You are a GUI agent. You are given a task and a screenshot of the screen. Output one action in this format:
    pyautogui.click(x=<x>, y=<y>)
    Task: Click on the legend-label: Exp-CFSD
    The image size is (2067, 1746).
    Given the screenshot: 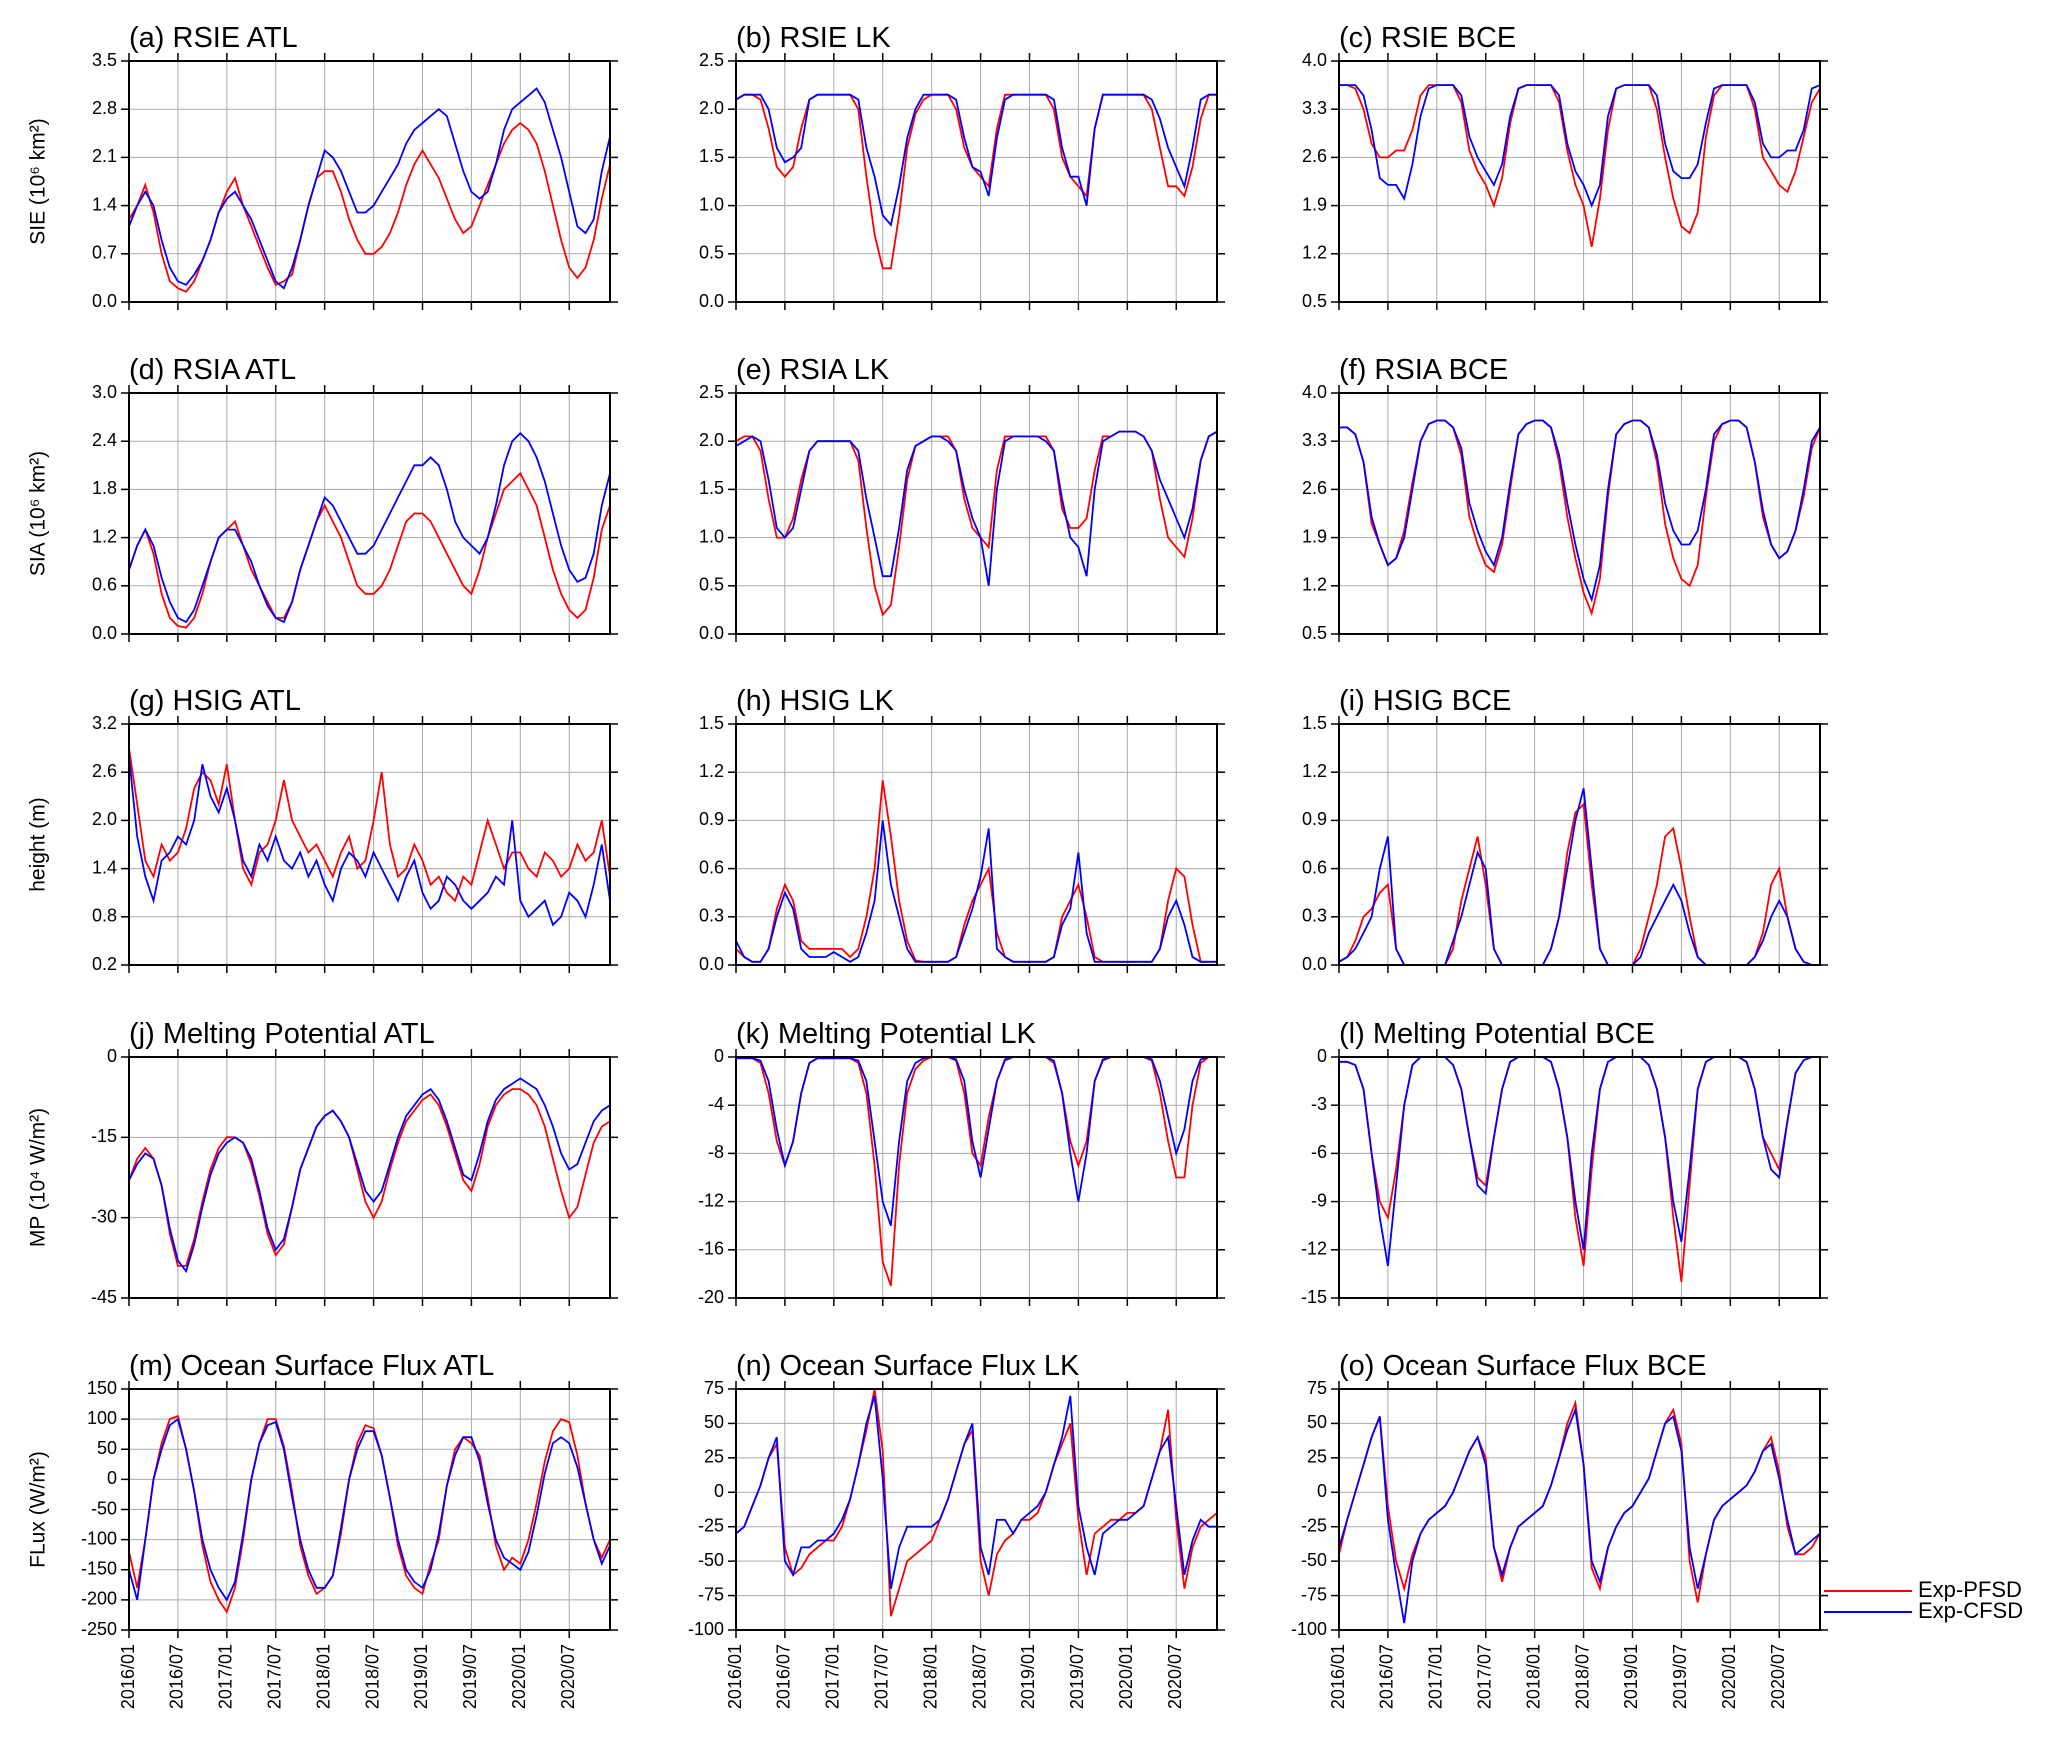 What is the action you would take?
    pyautogui.click(x=1970, y=1610)
    